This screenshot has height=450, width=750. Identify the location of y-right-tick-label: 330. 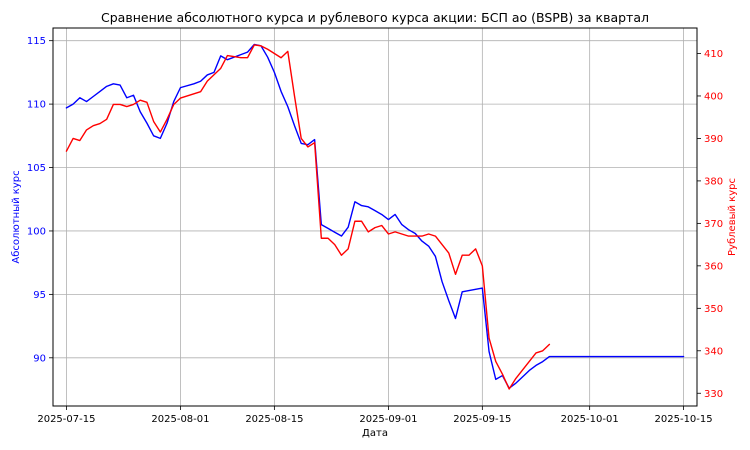
(713, 394).